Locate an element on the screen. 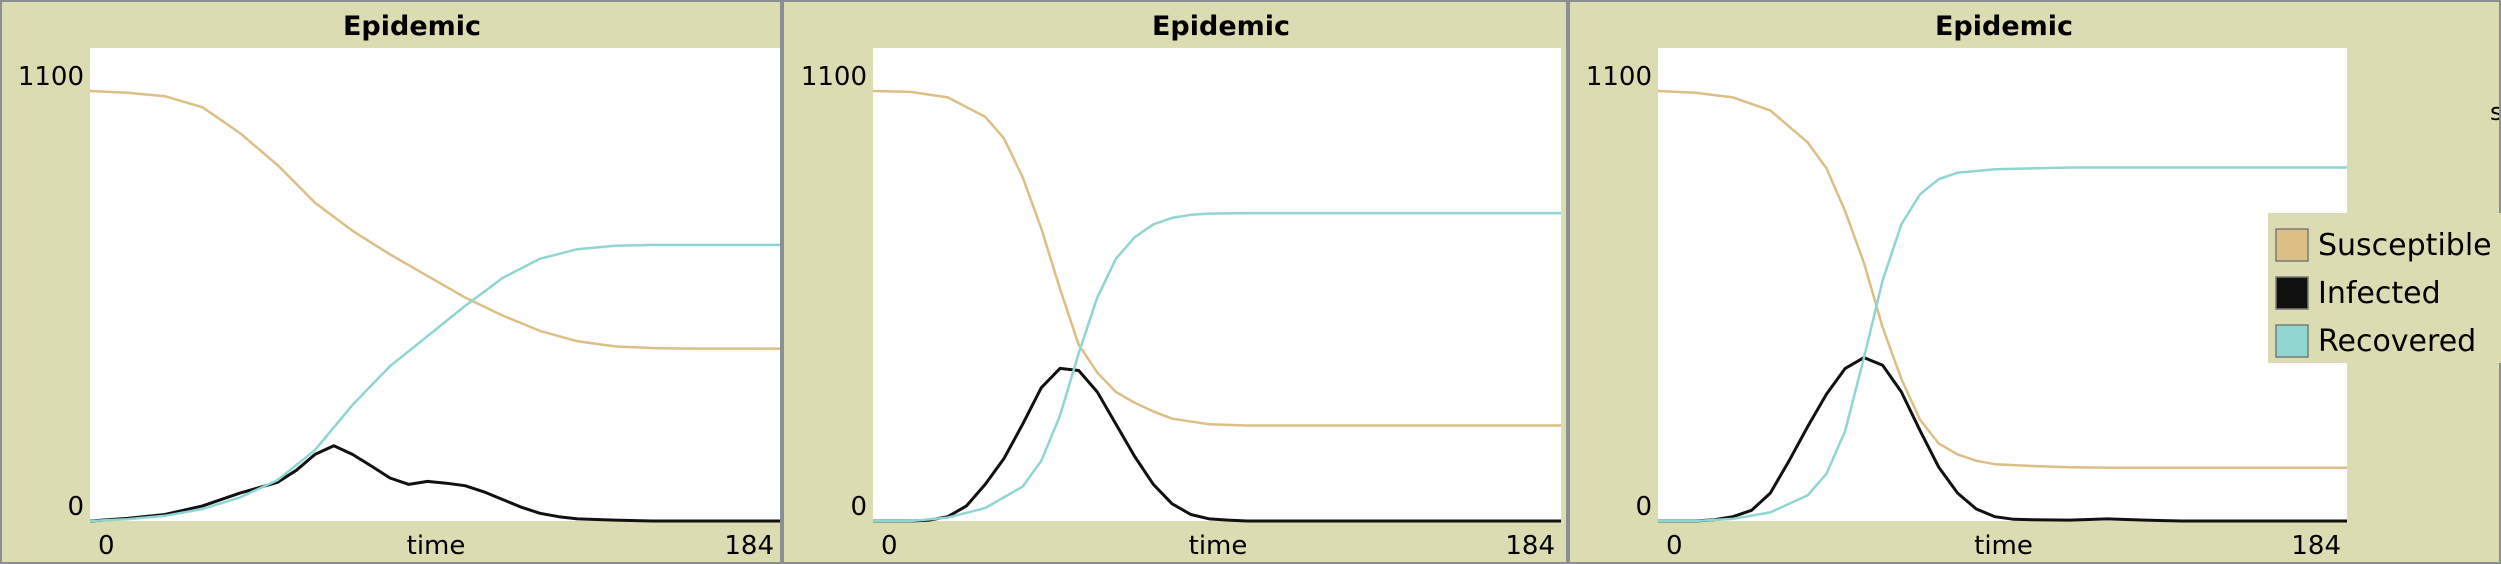  legend-label-recovered: Recovered is located at coordinates (2397, 341).